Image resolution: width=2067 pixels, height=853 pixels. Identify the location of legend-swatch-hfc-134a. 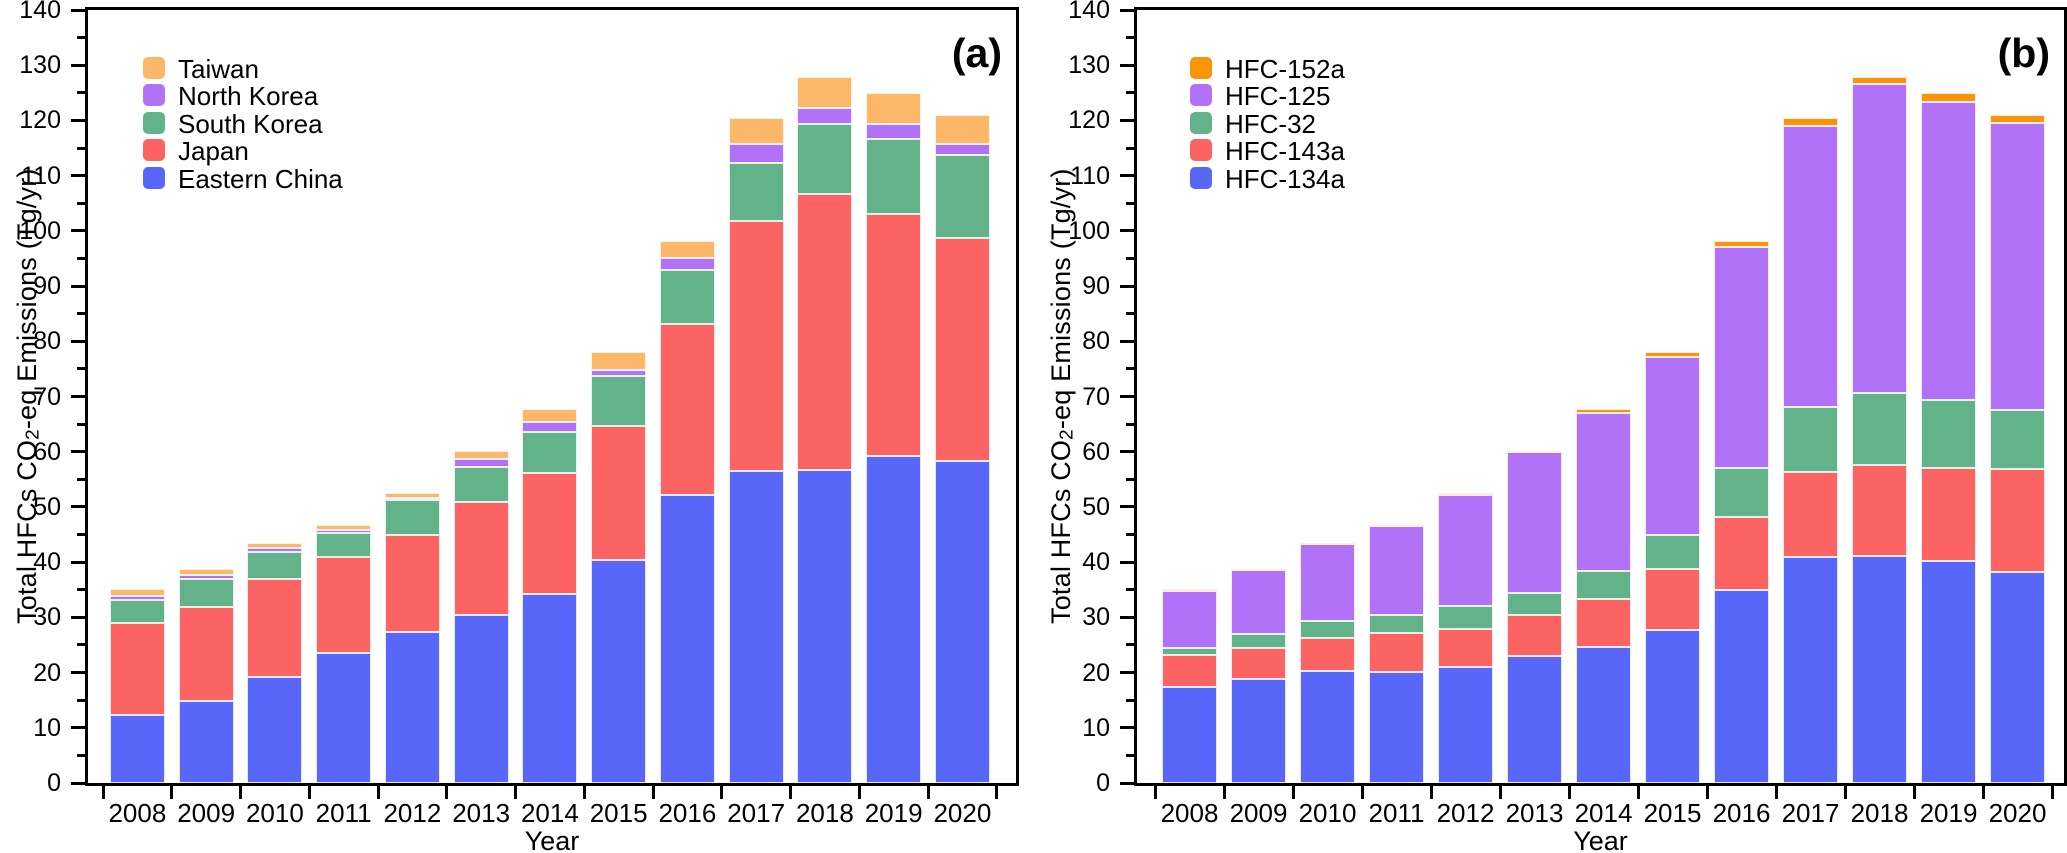
(1201, 177).